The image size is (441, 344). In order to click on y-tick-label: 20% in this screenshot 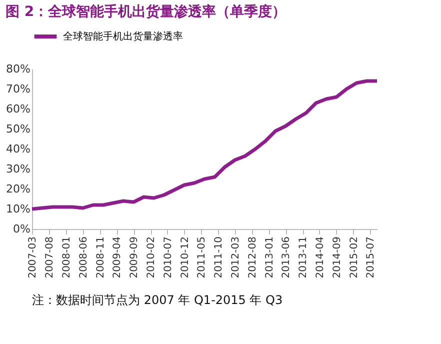, I will do `click(18, 189)`.